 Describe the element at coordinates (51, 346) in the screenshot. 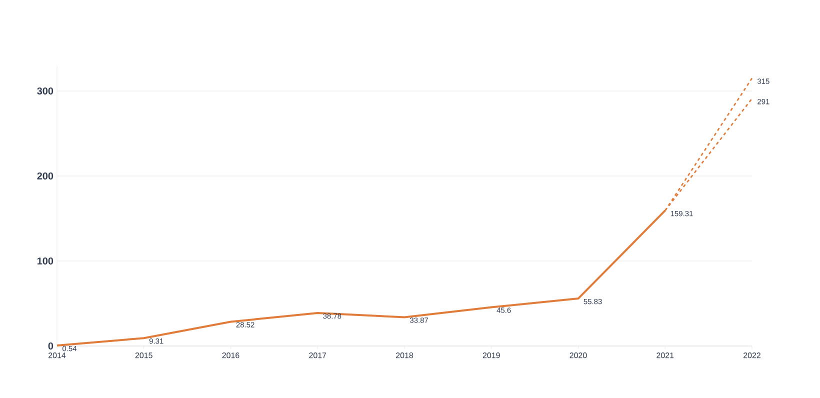

I see `y-tick-label: 0` at that location.